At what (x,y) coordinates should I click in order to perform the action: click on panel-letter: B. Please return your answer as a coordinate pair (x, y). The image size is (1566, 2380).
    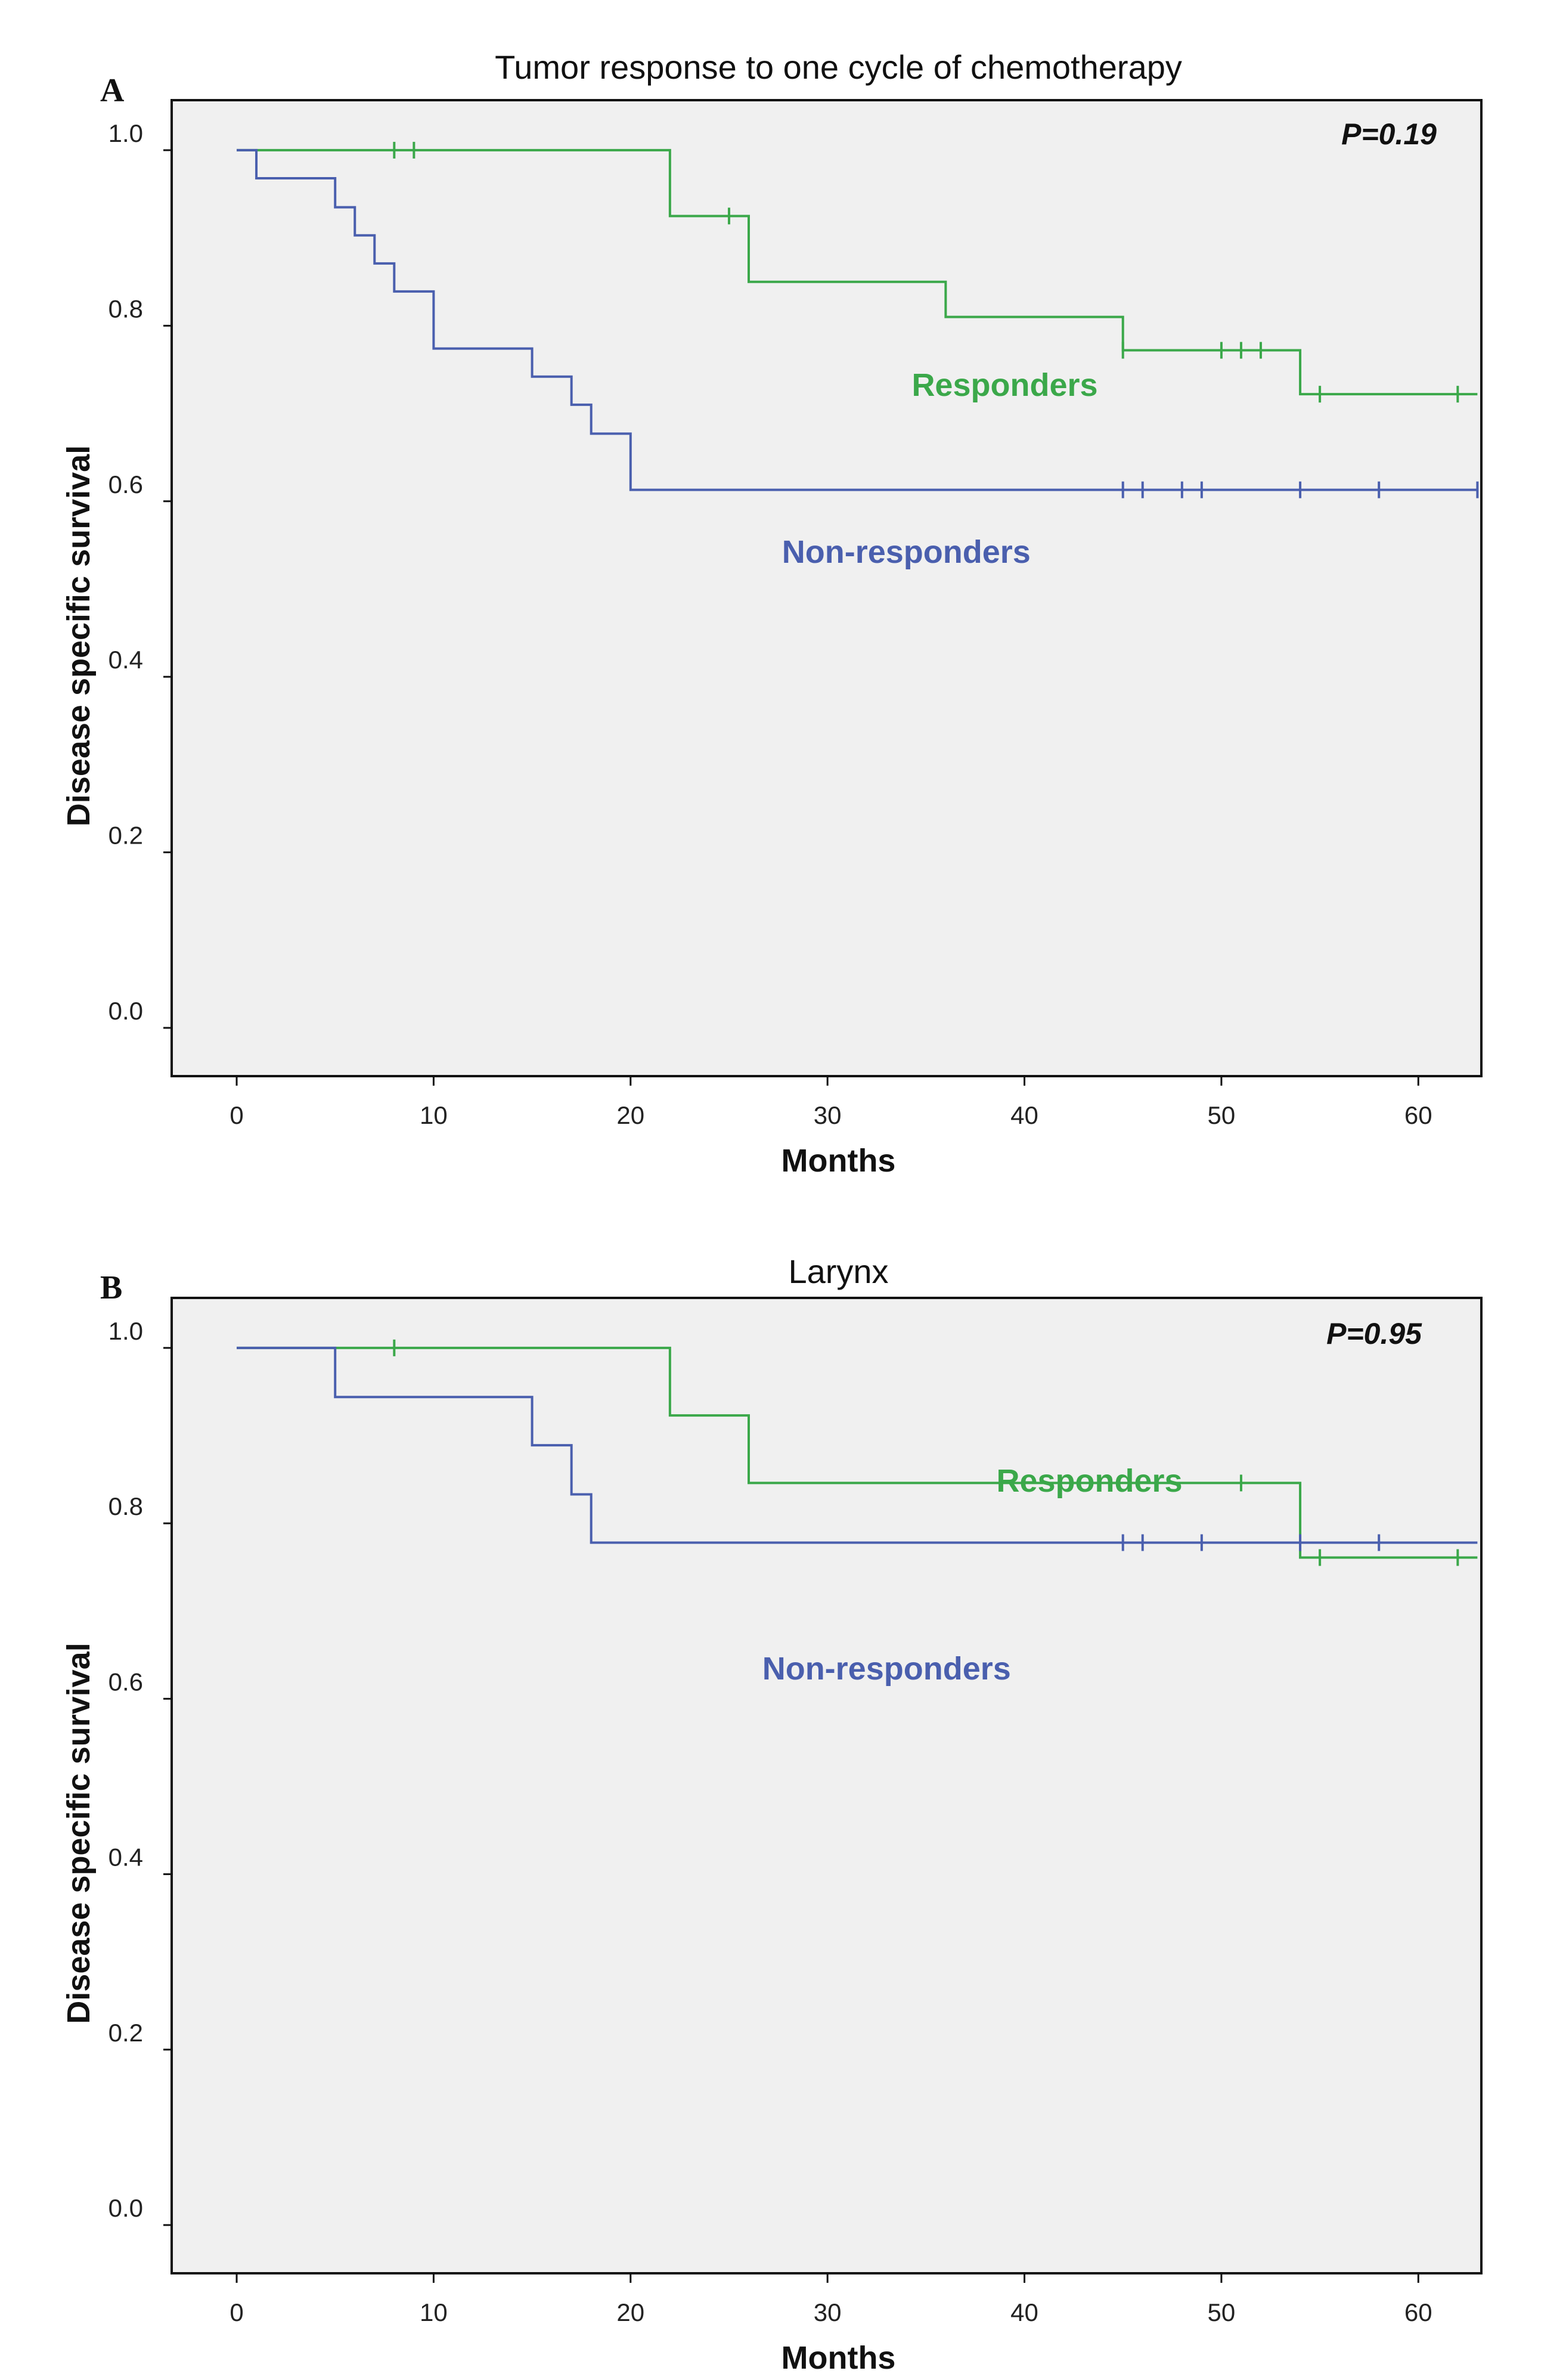
    Looking at the image, I should click on (111, 1287).